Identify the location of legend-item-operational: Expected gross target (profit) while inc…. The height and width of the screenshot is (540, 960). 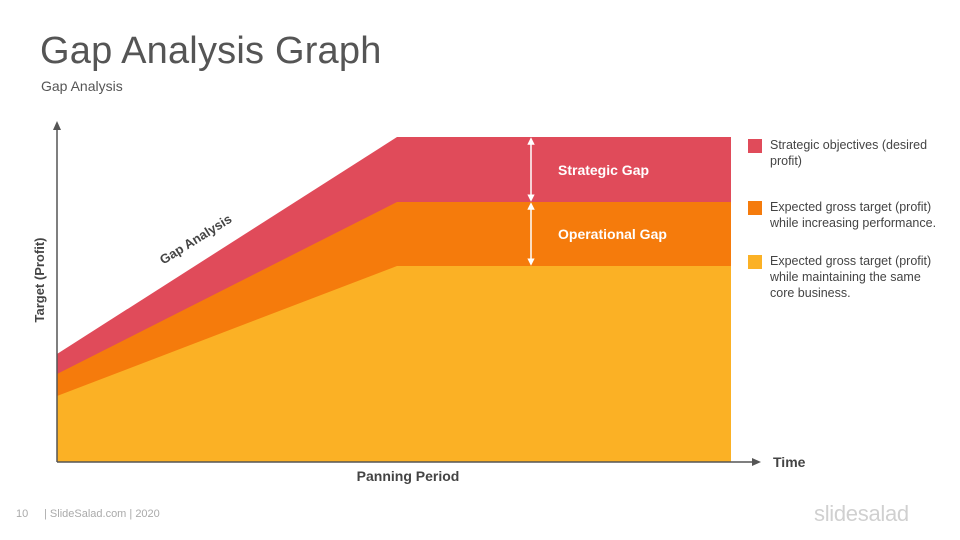
(848, 215).